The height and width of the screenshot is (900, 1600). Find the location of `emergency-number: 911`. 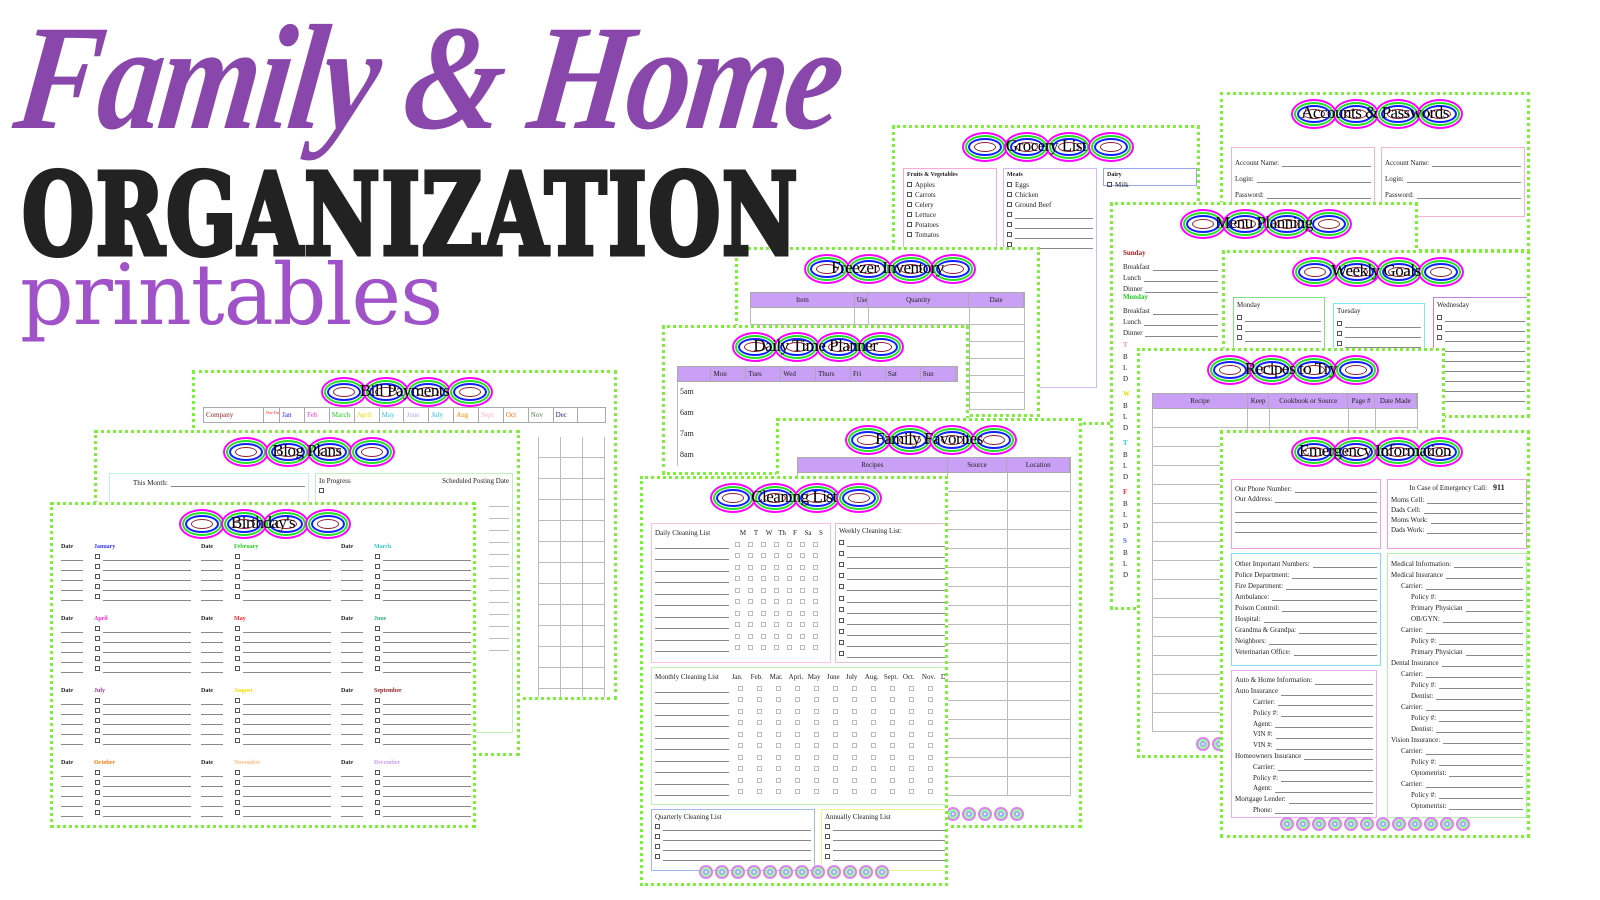

emergency-number: 911 is located at coordinates (1499, 487).